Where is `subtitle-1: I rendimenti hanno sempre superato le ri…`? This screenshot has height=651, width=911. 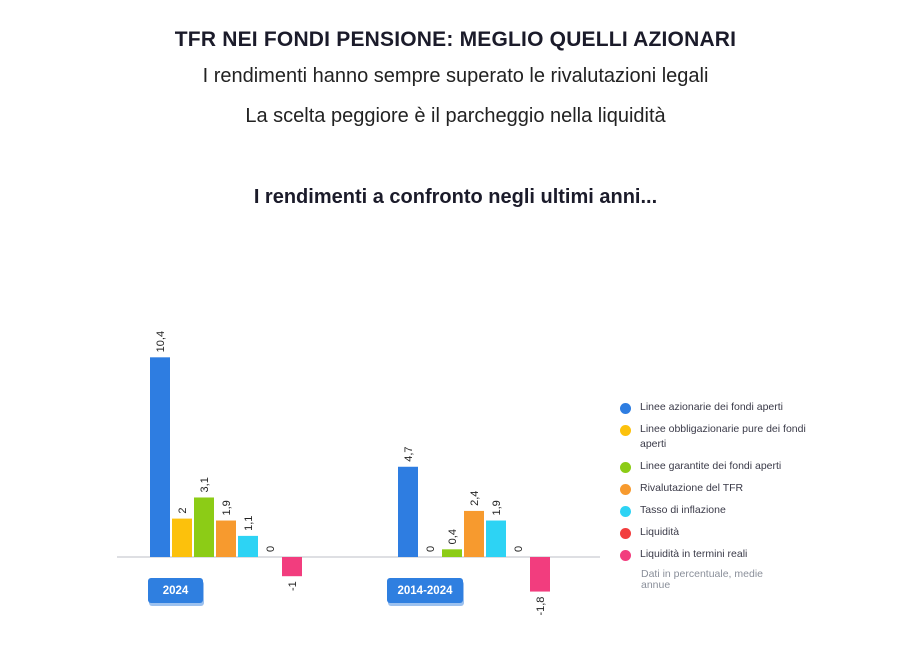
subtitle-1: I rendimenti hanno sempre superato le ri… is located at coordinates (455, 76).